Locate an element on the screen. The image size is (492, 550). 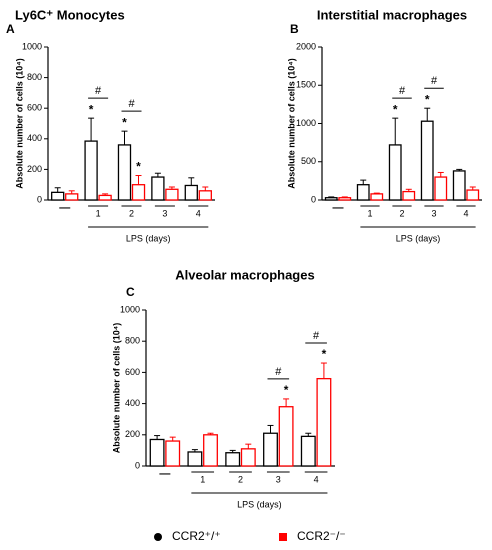
y-tick-label: 1500 is located at coordinates (306, 85).